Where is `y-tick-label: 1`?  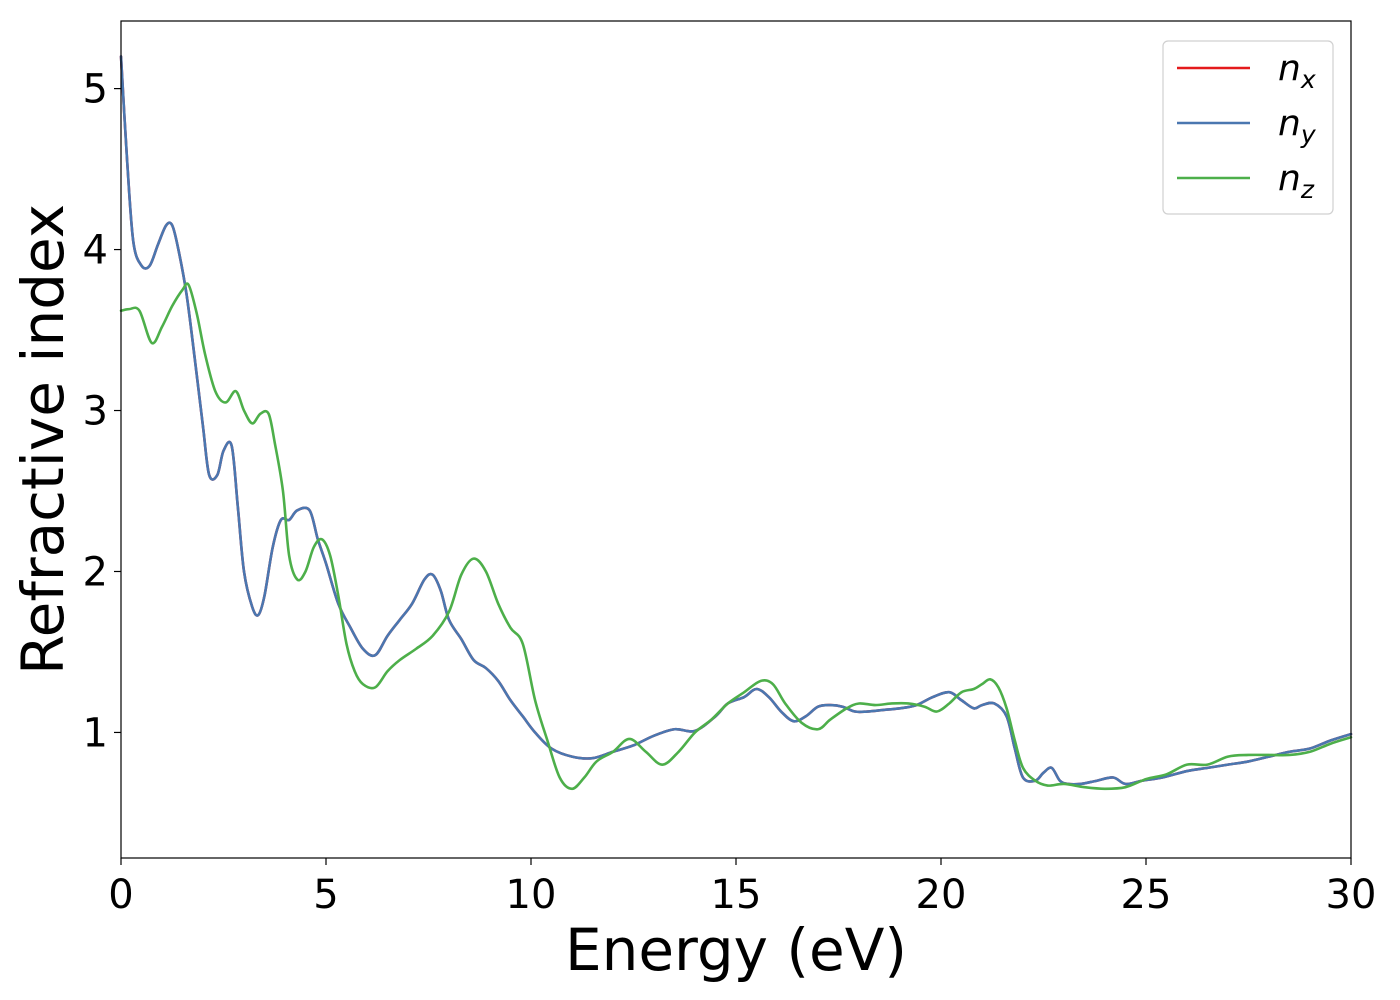 y-tick-label: 1 is located at coordinates (95, 733).